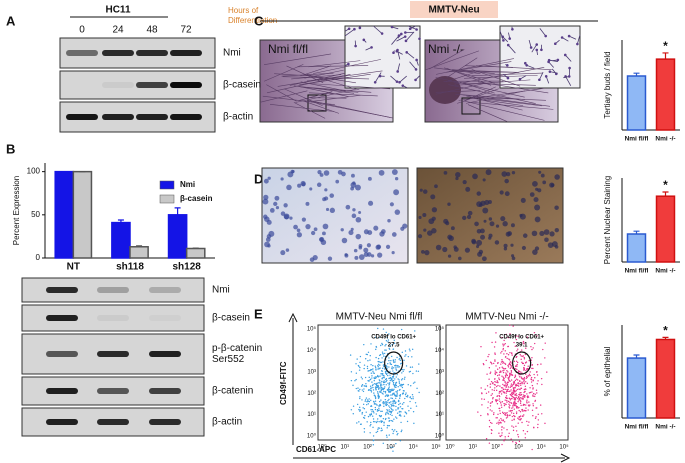  What do you see at coordinates (436, 447) in the screenshot?
I see `x-tick-label: 10⁵` at bounding box center [436, 447].